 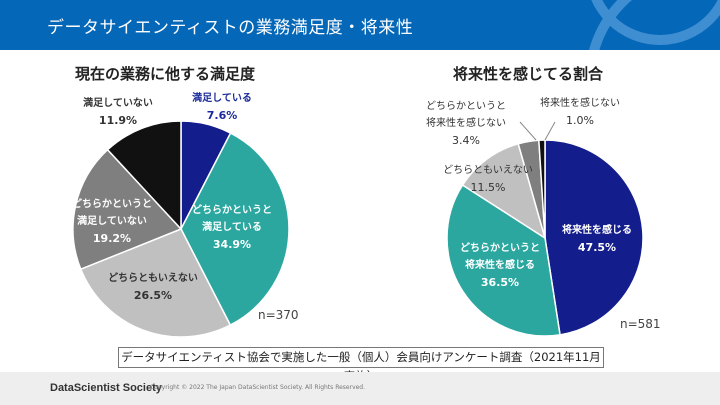 What do you see at coordinates (230, 28) in the screenshot?
I see `page-title: データサイエンティストの業務満足度・将来性` at bounding box center [230, 28].